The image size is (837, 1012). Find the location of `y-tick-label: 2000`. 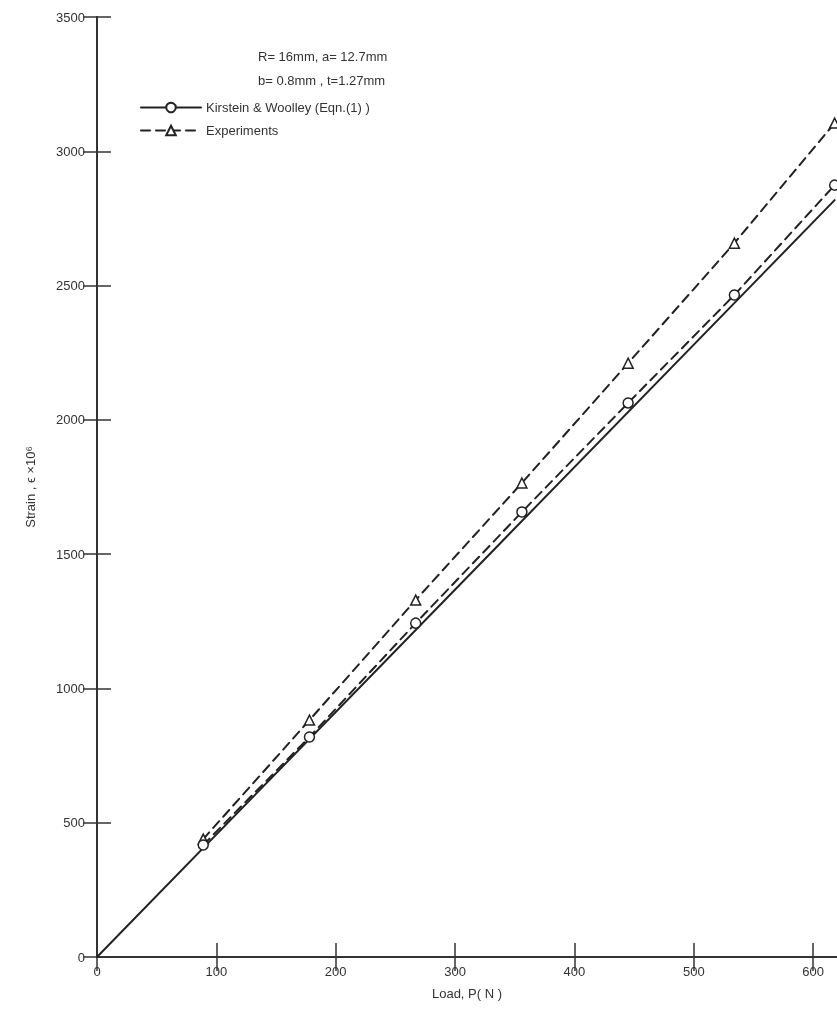

y-tick-label: 2000 is located at coordinates (70, 420).